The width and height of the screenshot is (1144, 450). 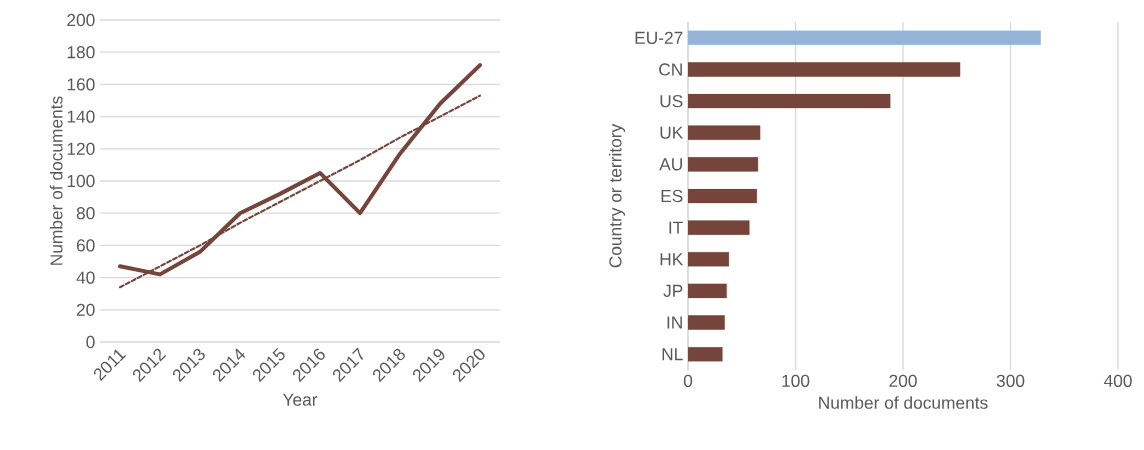 I want to click on y-tick-label: 0, so click(x=90, y=342).